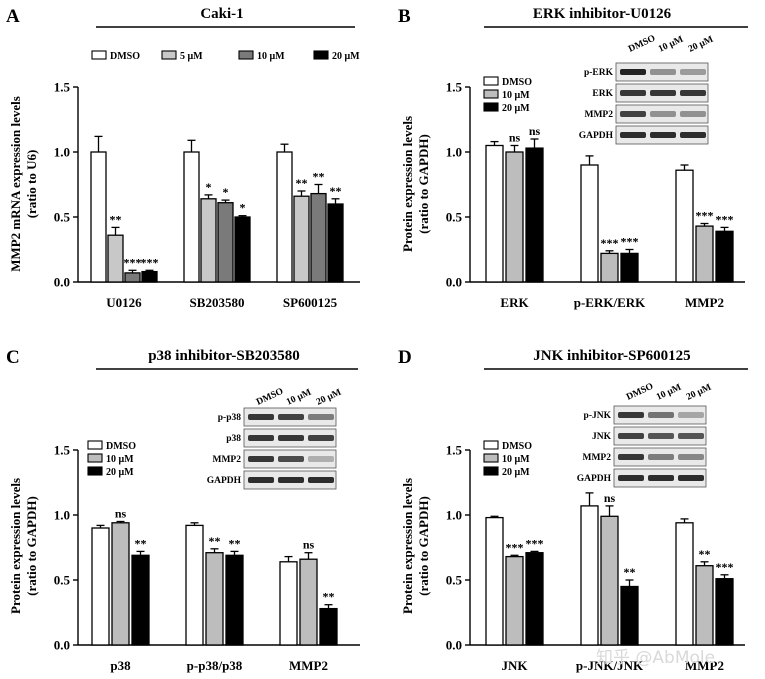 The image size is (765, 679). I want to click on x-category-label: p-p38/p38, so click(215, 665).